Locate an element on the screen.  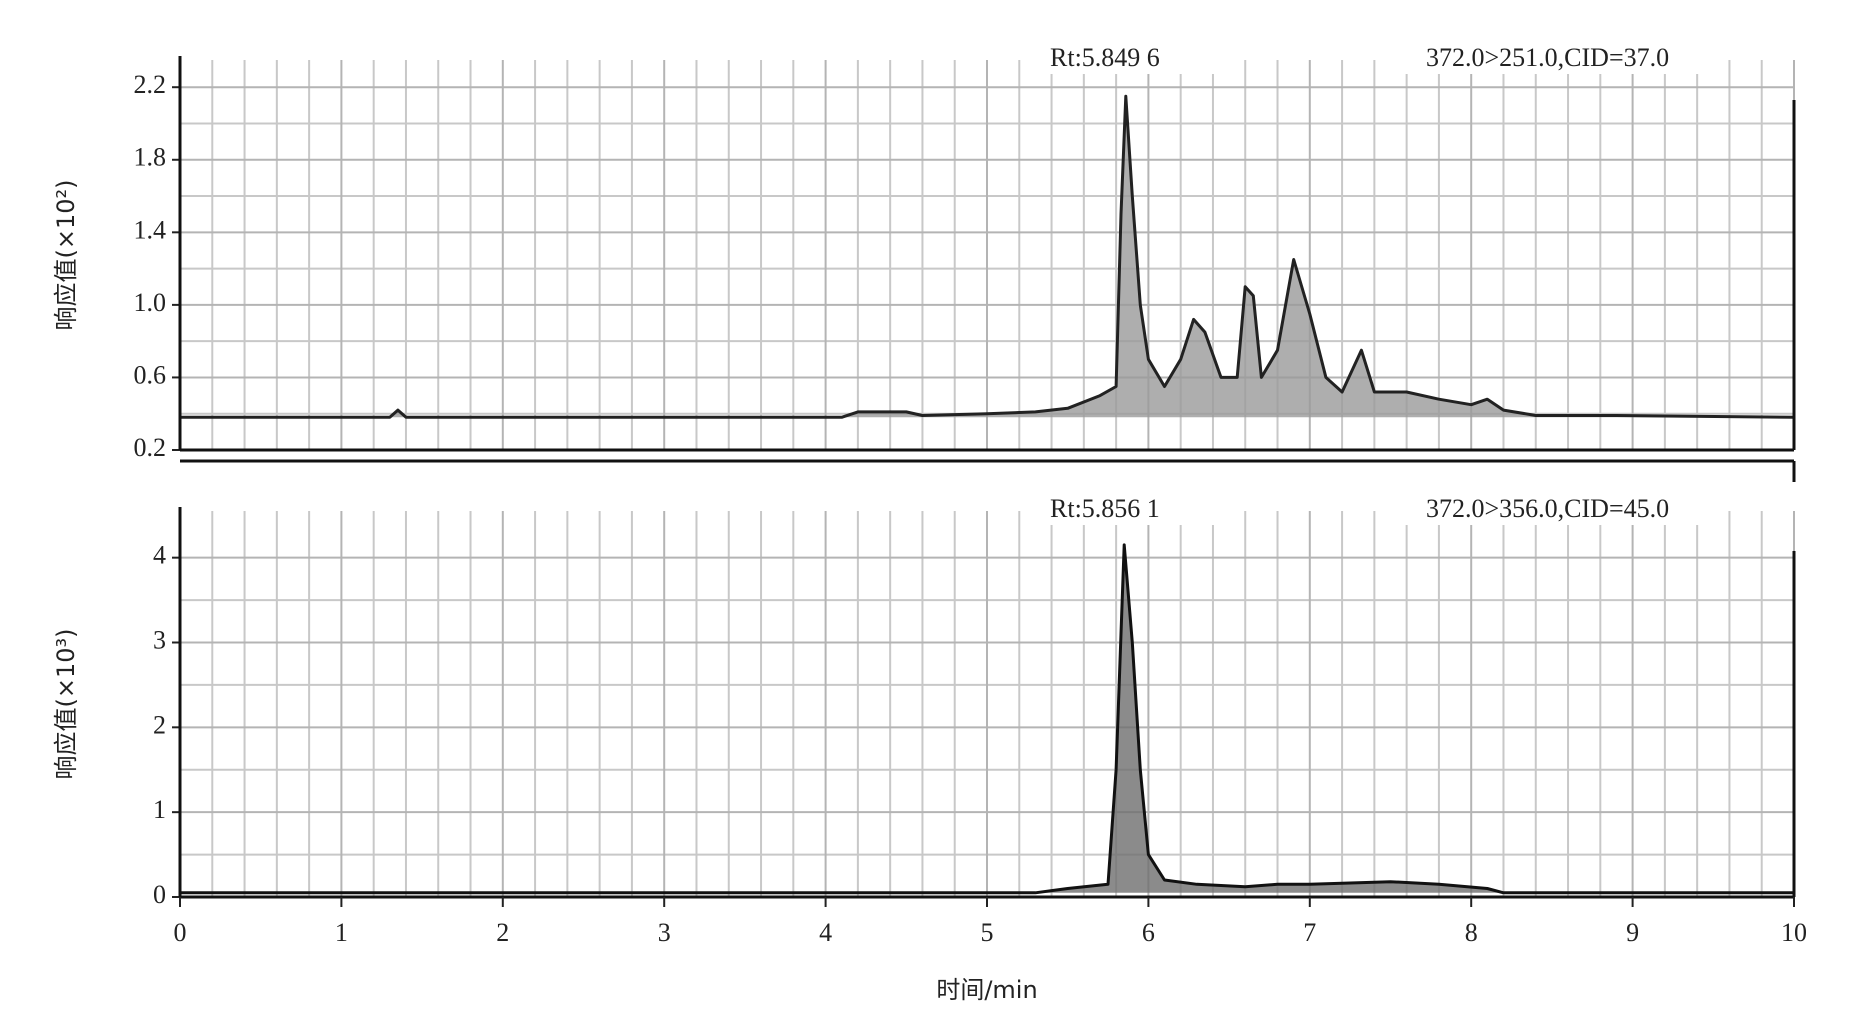
annotation: Rt:5.849 6 is located at coordinates (1105, 57).